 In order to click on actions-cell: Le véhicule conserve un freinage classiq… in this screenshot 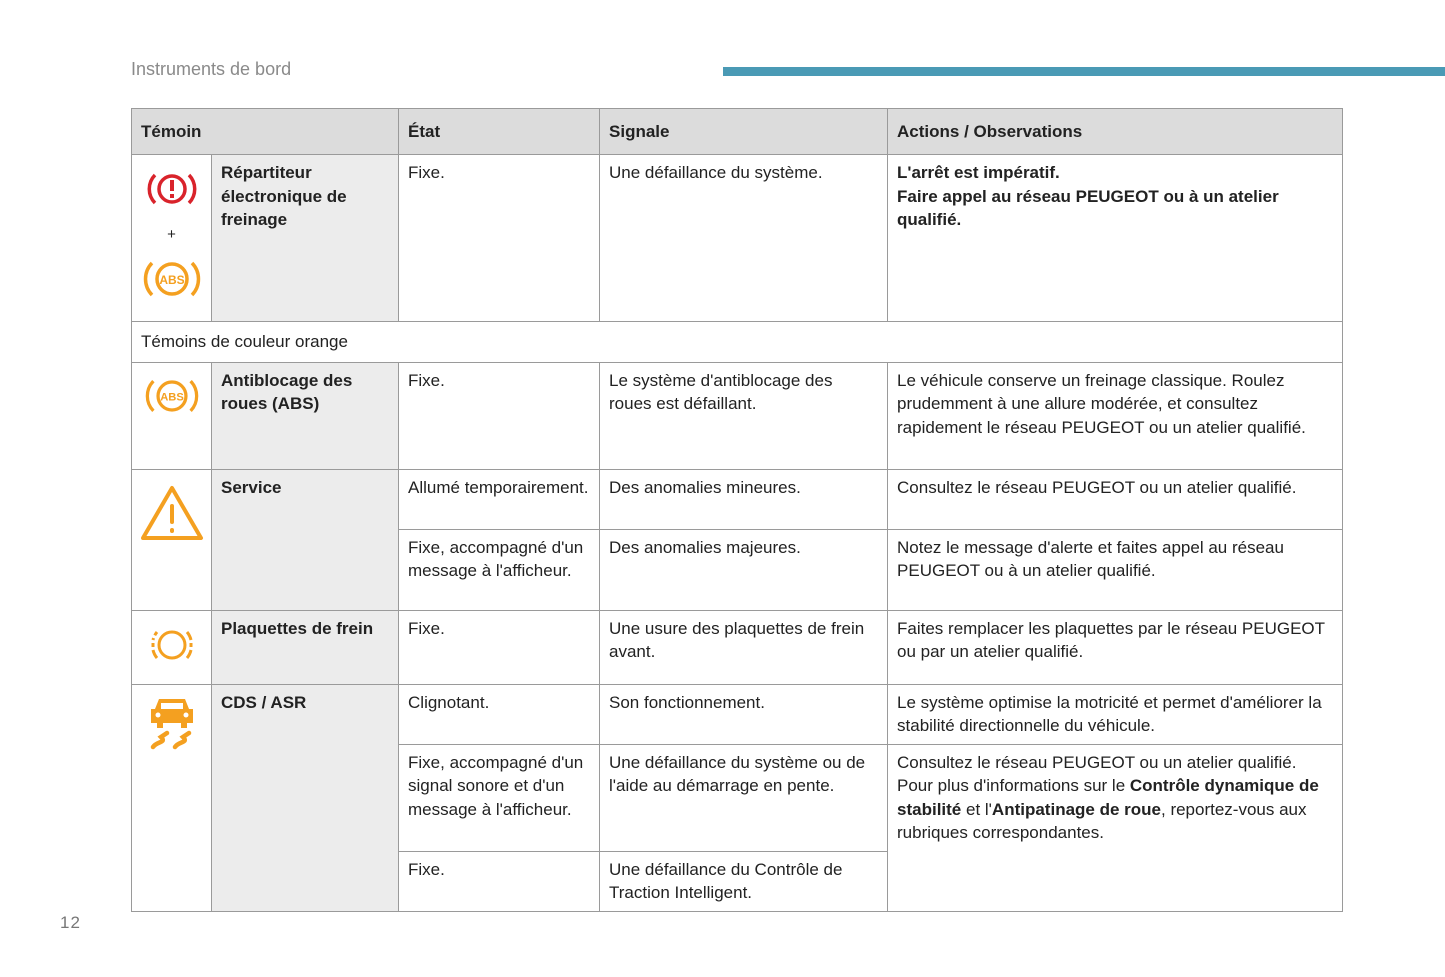, I will do `click(1115, 415)`.